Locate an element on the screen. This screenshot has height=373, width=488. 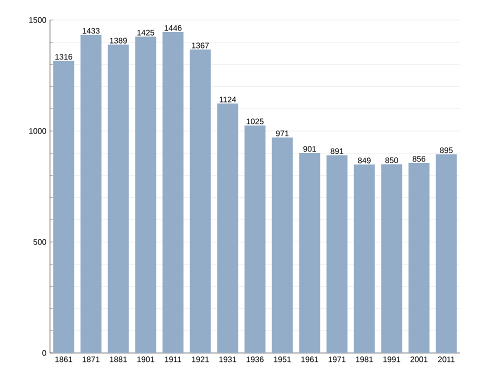
data-label: 895 is located at coordinates (446, 150).